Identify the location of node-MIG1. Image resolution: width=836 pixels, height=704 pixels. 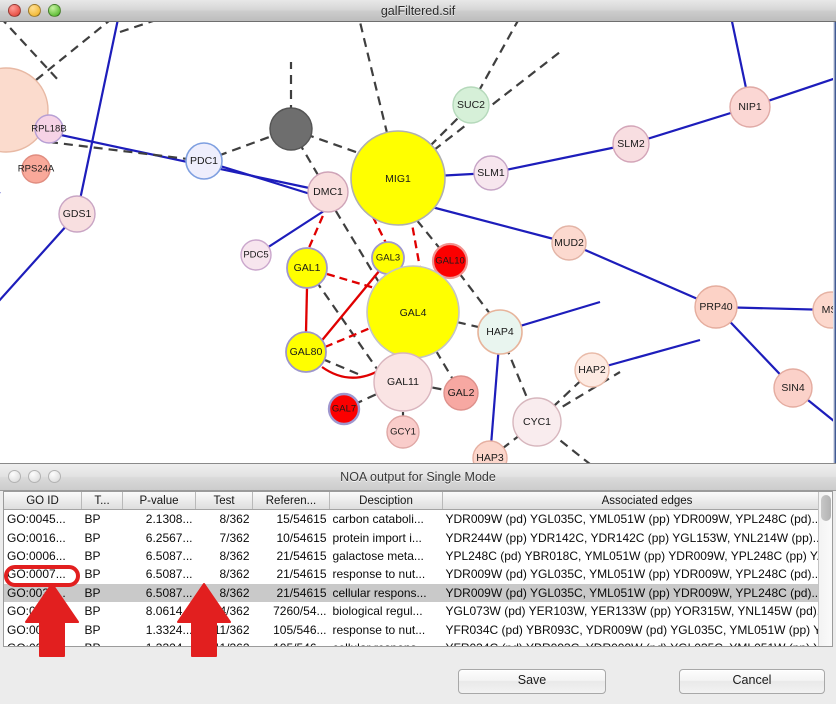
(398, 178).